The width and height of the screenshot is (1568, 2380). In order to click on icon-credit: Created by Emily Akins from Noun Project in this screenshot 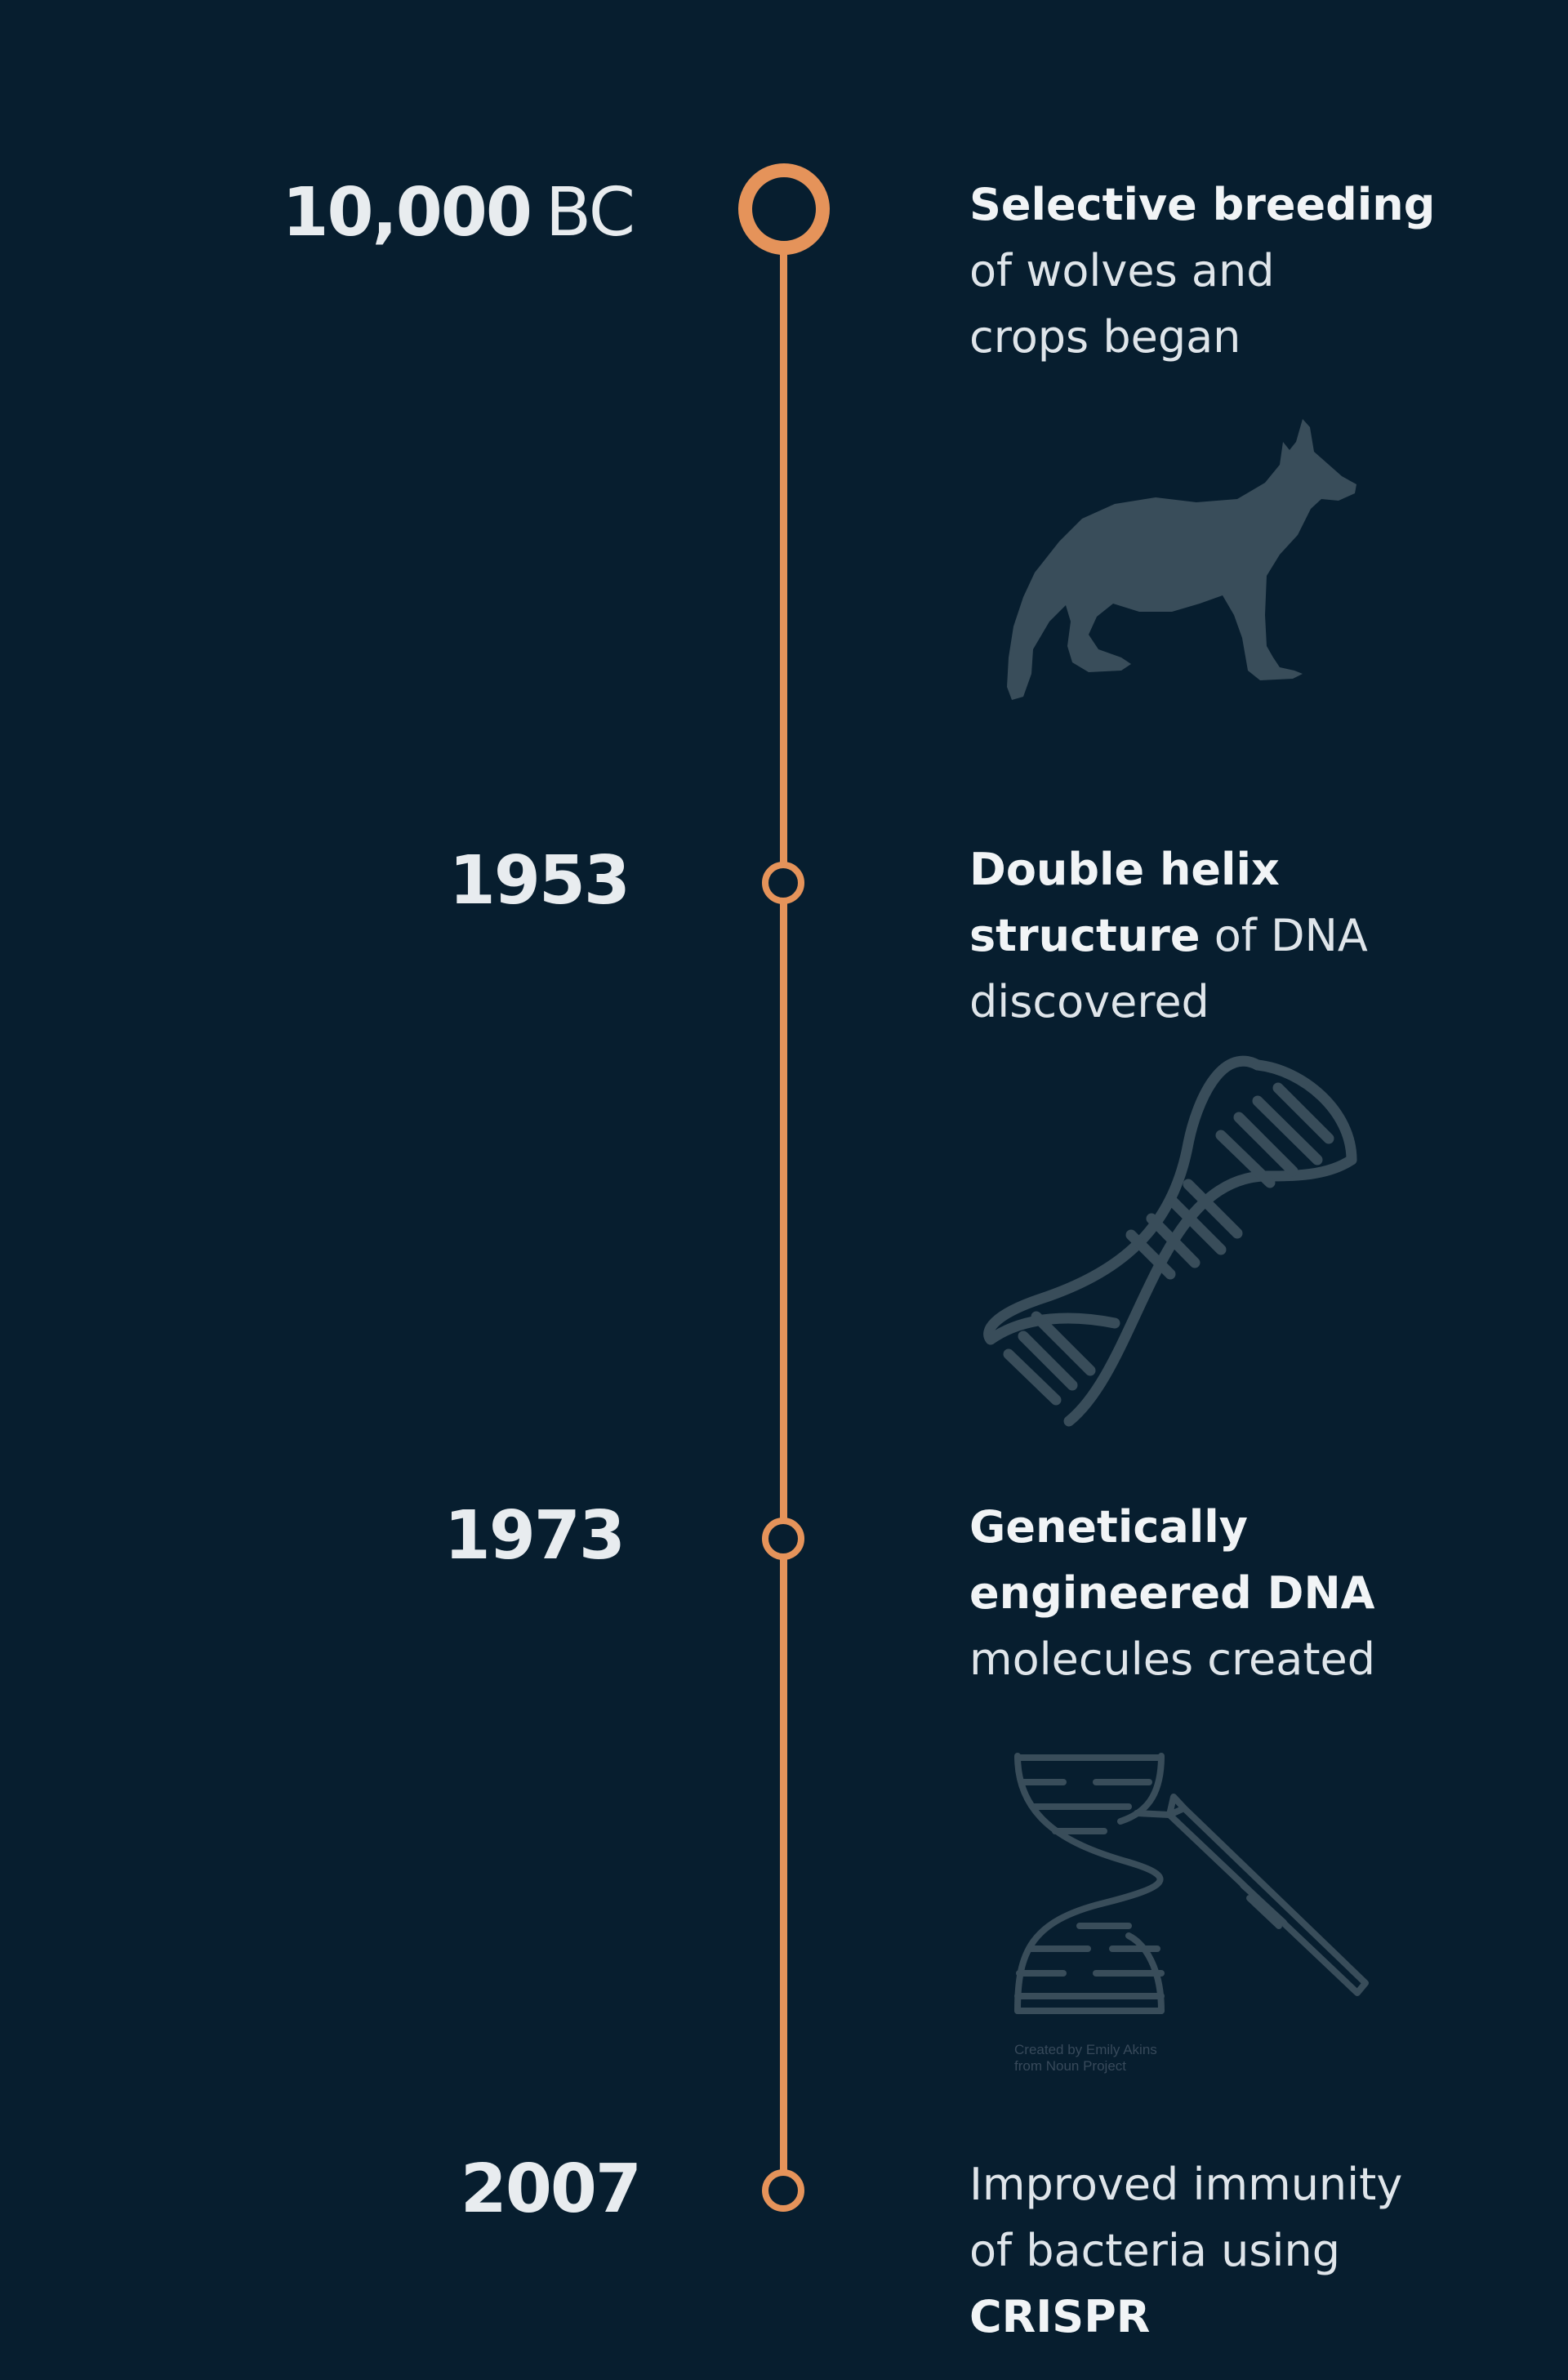, I will do `click(1085, 2058)`.